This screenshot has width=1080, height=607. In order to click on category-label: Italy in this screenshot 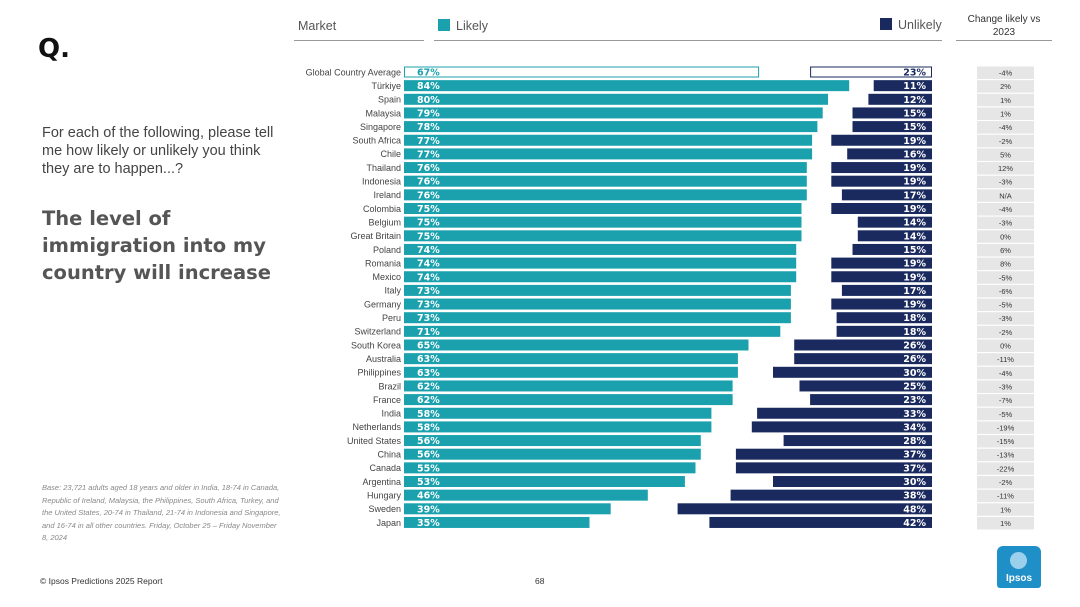, I will do `click(392, 291)`.